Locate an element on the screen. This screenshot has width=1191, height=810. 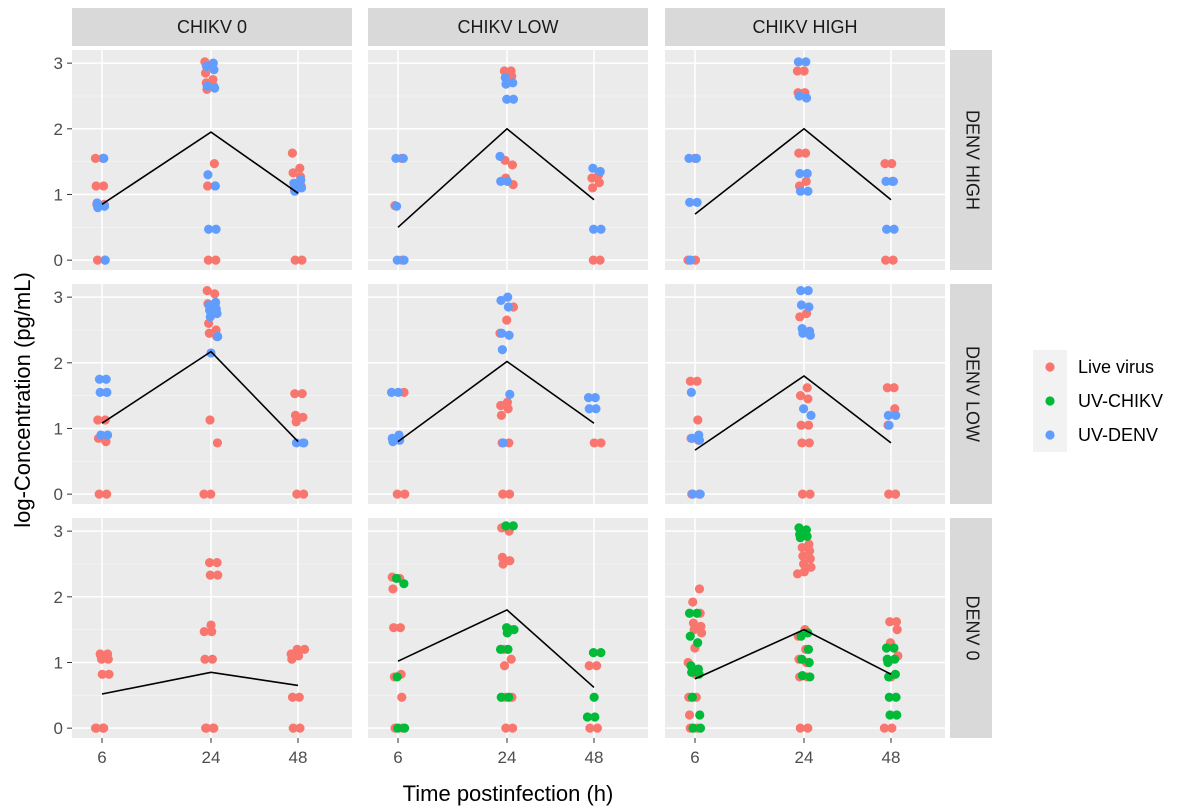
x-tick-label: 48 is located at coordinates (298, 757).